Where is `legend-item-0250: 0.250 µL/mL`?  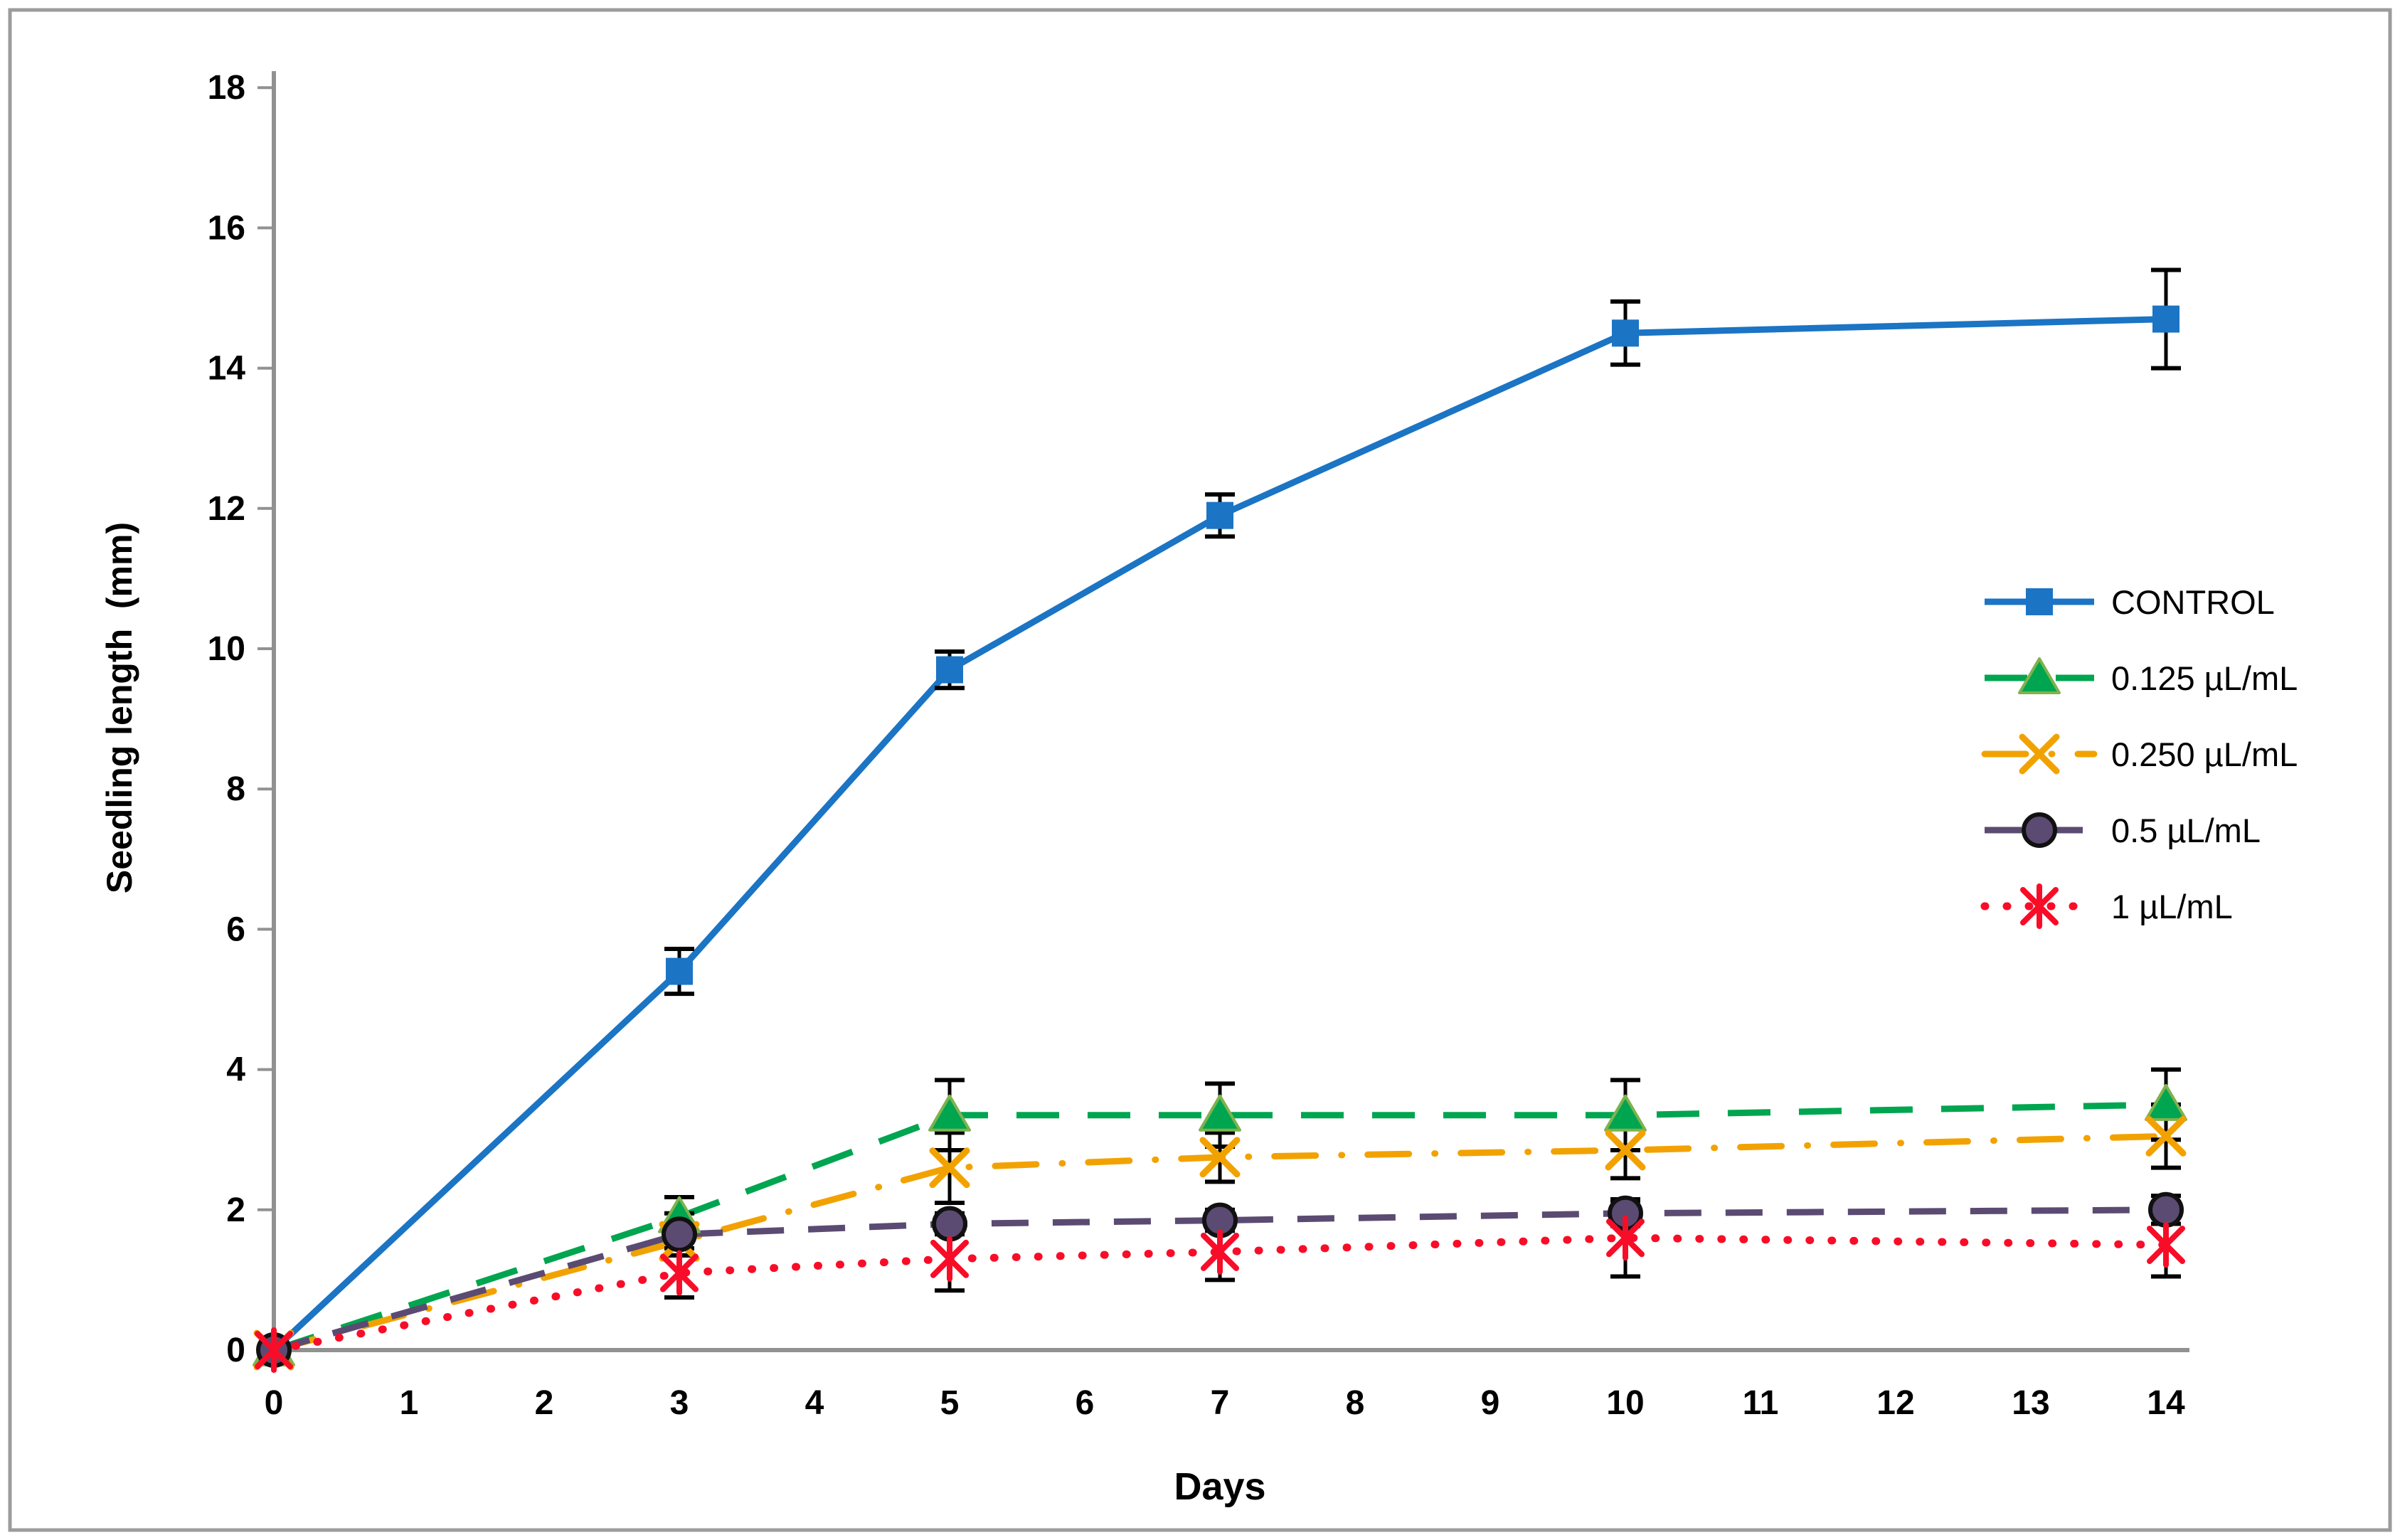
legend-item-0250: 0.250 µL/mL is located at coordinates (2139, 754).